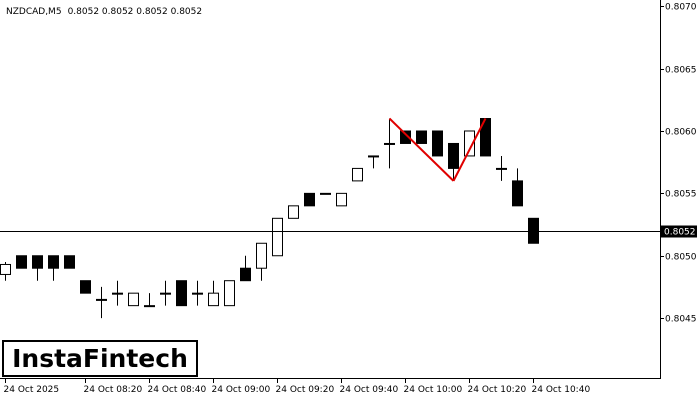 The width and height of the screenshot is (700, 400). I want to click on x-tick-label: 24 Oct 10:00, so click(433, 390).